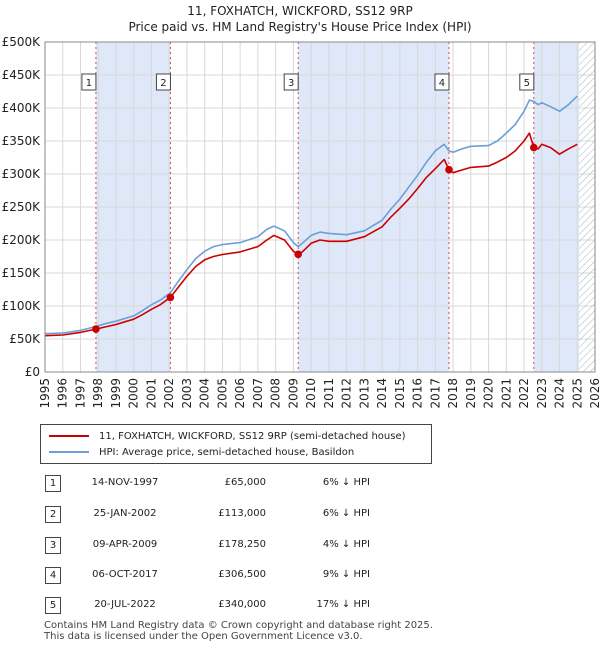  Describe the element at coordinates (22, 141) in the screenshot. I see `y-tick-label: £350K` at that location.